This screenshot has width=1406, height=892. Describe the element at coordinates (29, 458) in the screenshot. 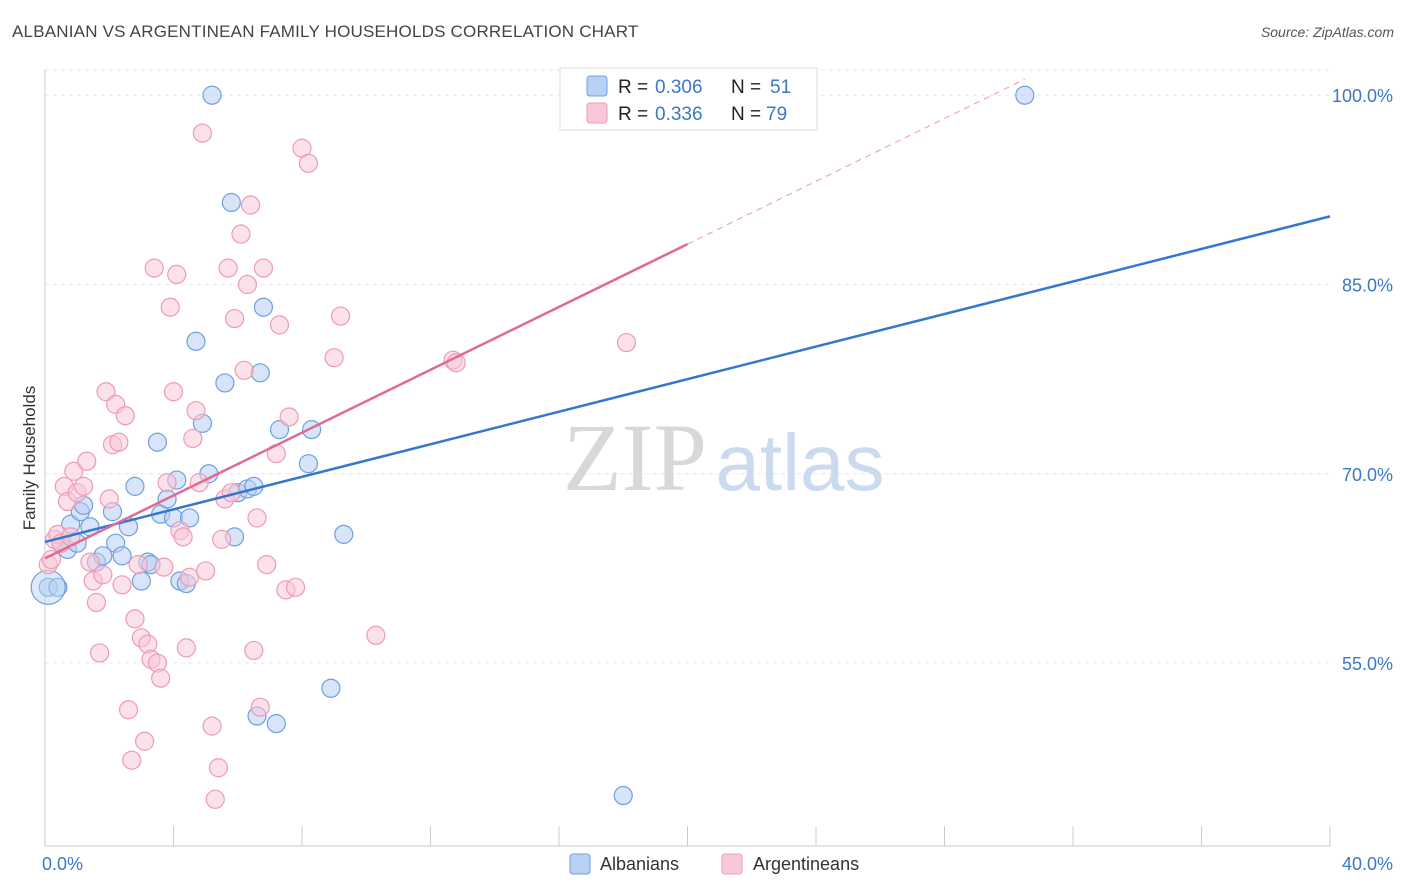

I see `y-axis-label: Family Households` at that location.